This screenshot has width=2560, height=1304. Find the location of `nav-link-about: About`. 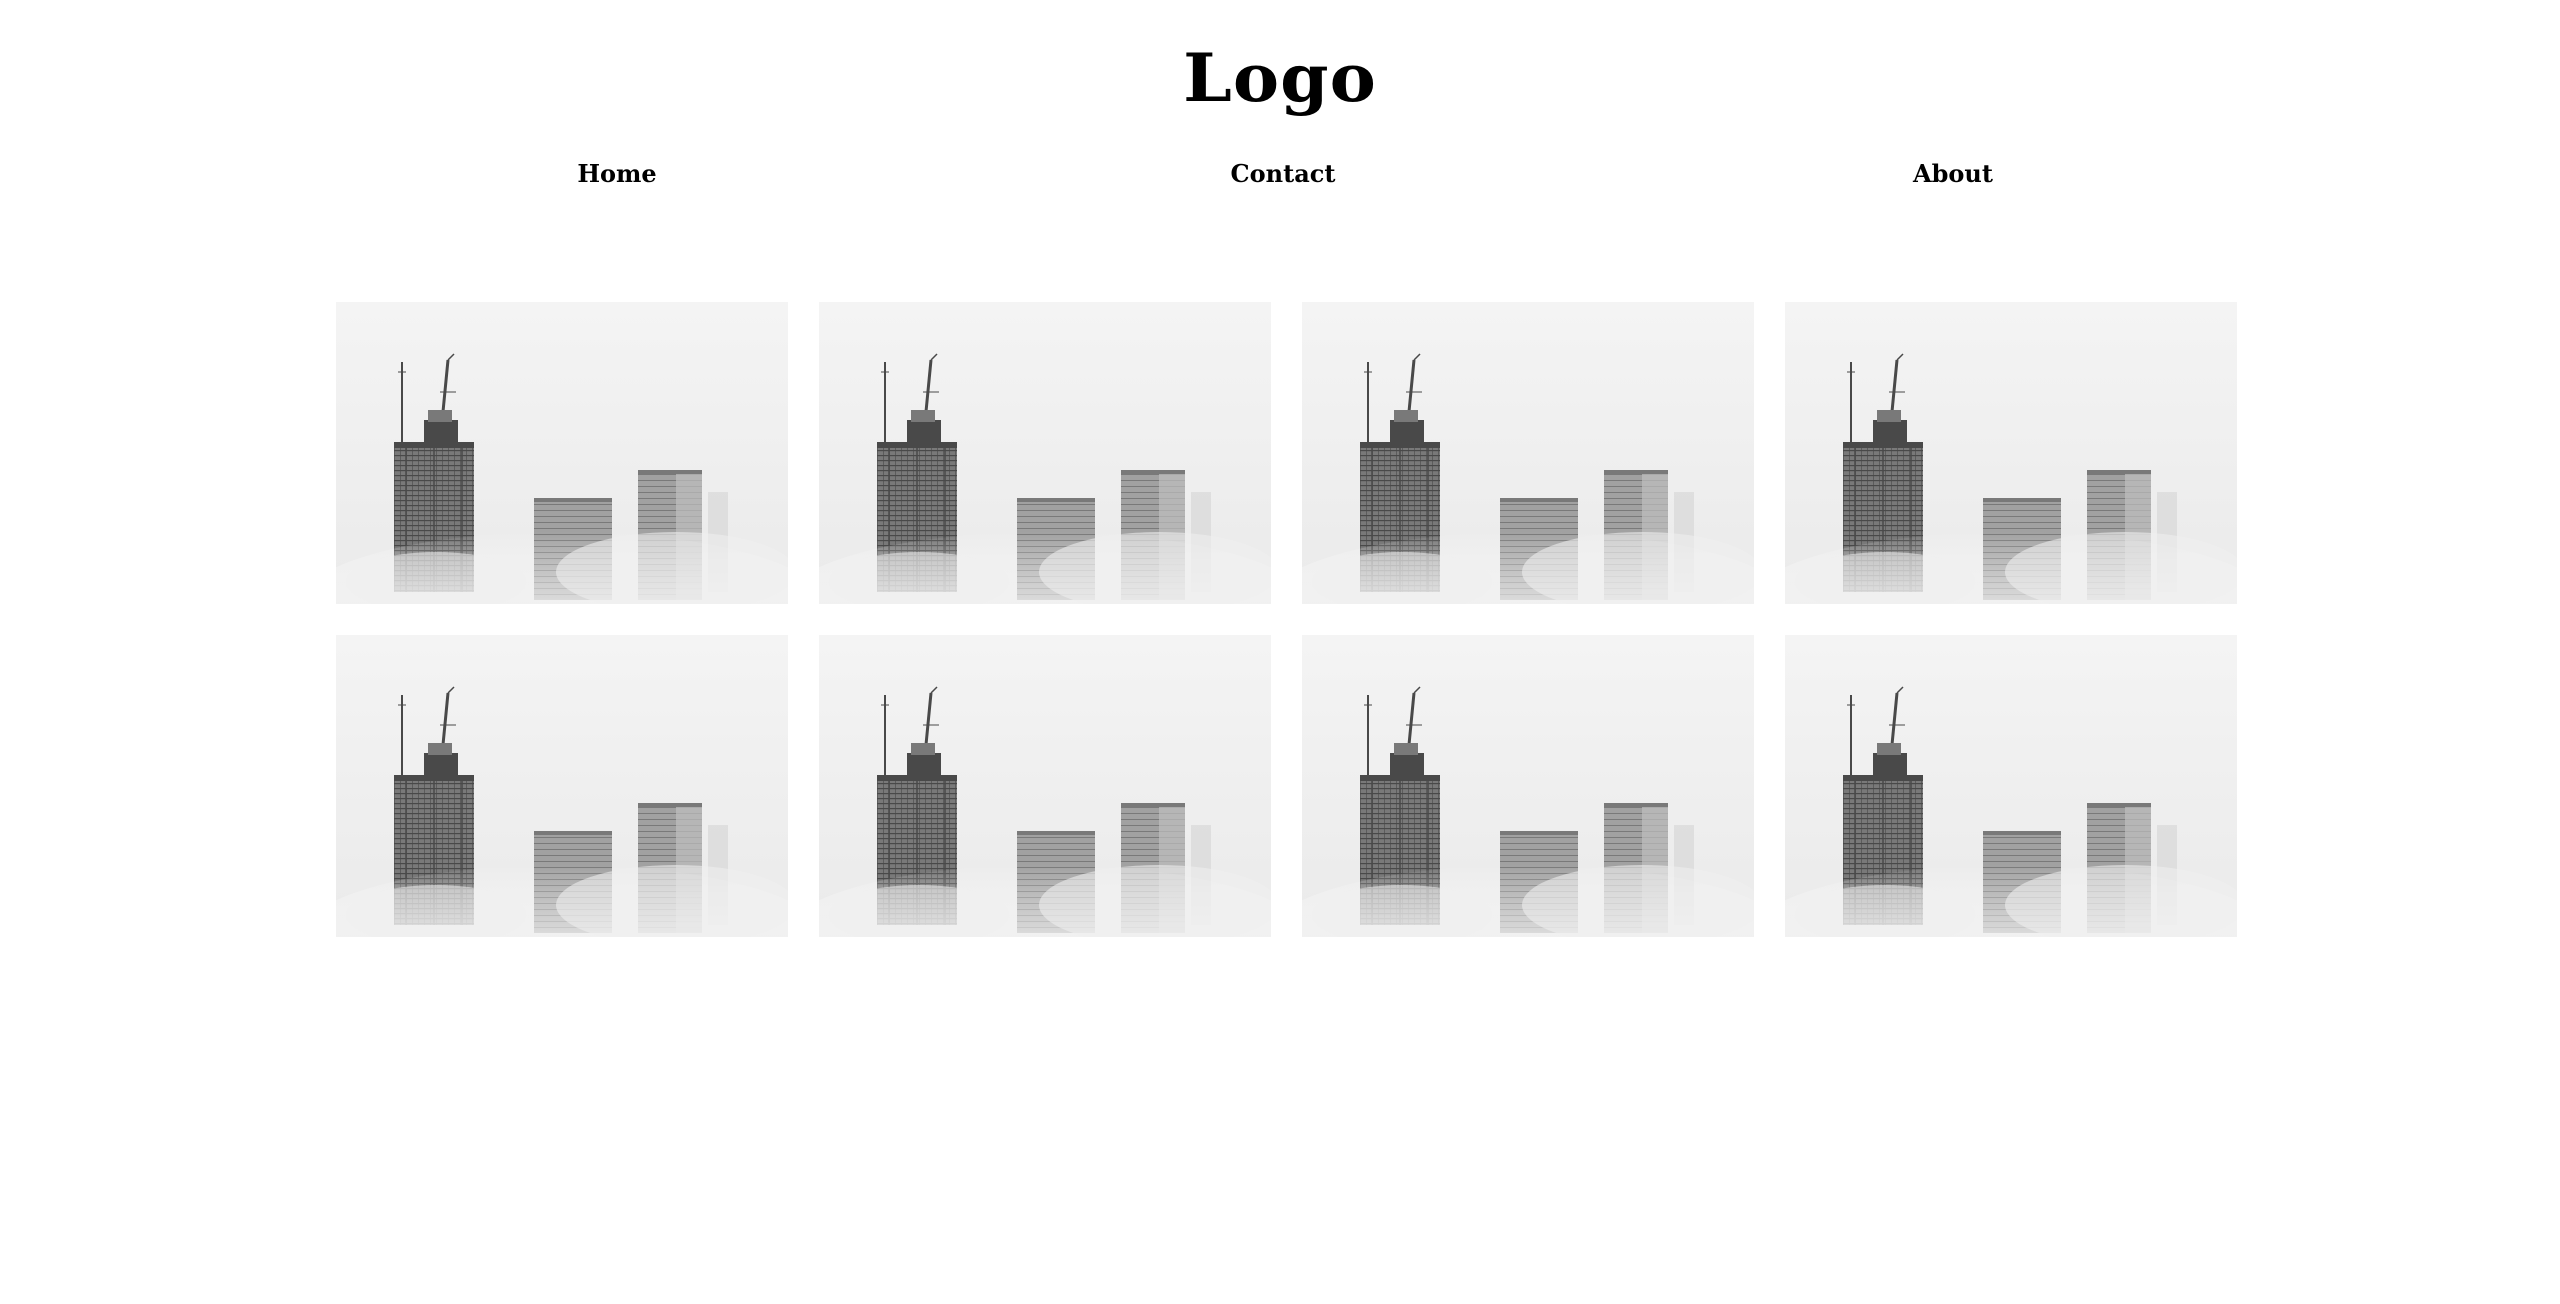

nav-link-about: About is located at coordinates (1953, 173).